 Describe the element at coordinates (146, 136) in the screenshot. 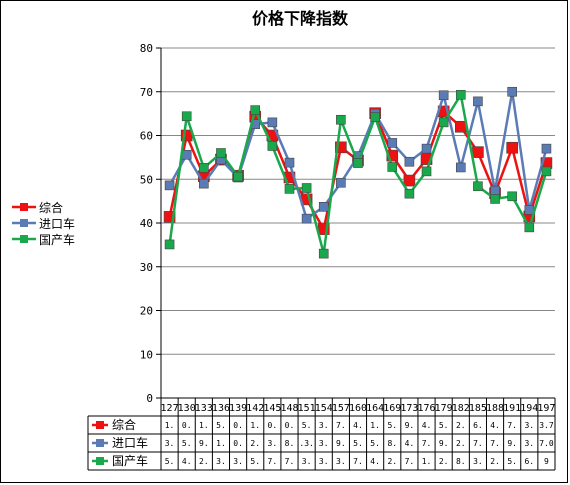

I see `y-tick-label: 60` at that location.